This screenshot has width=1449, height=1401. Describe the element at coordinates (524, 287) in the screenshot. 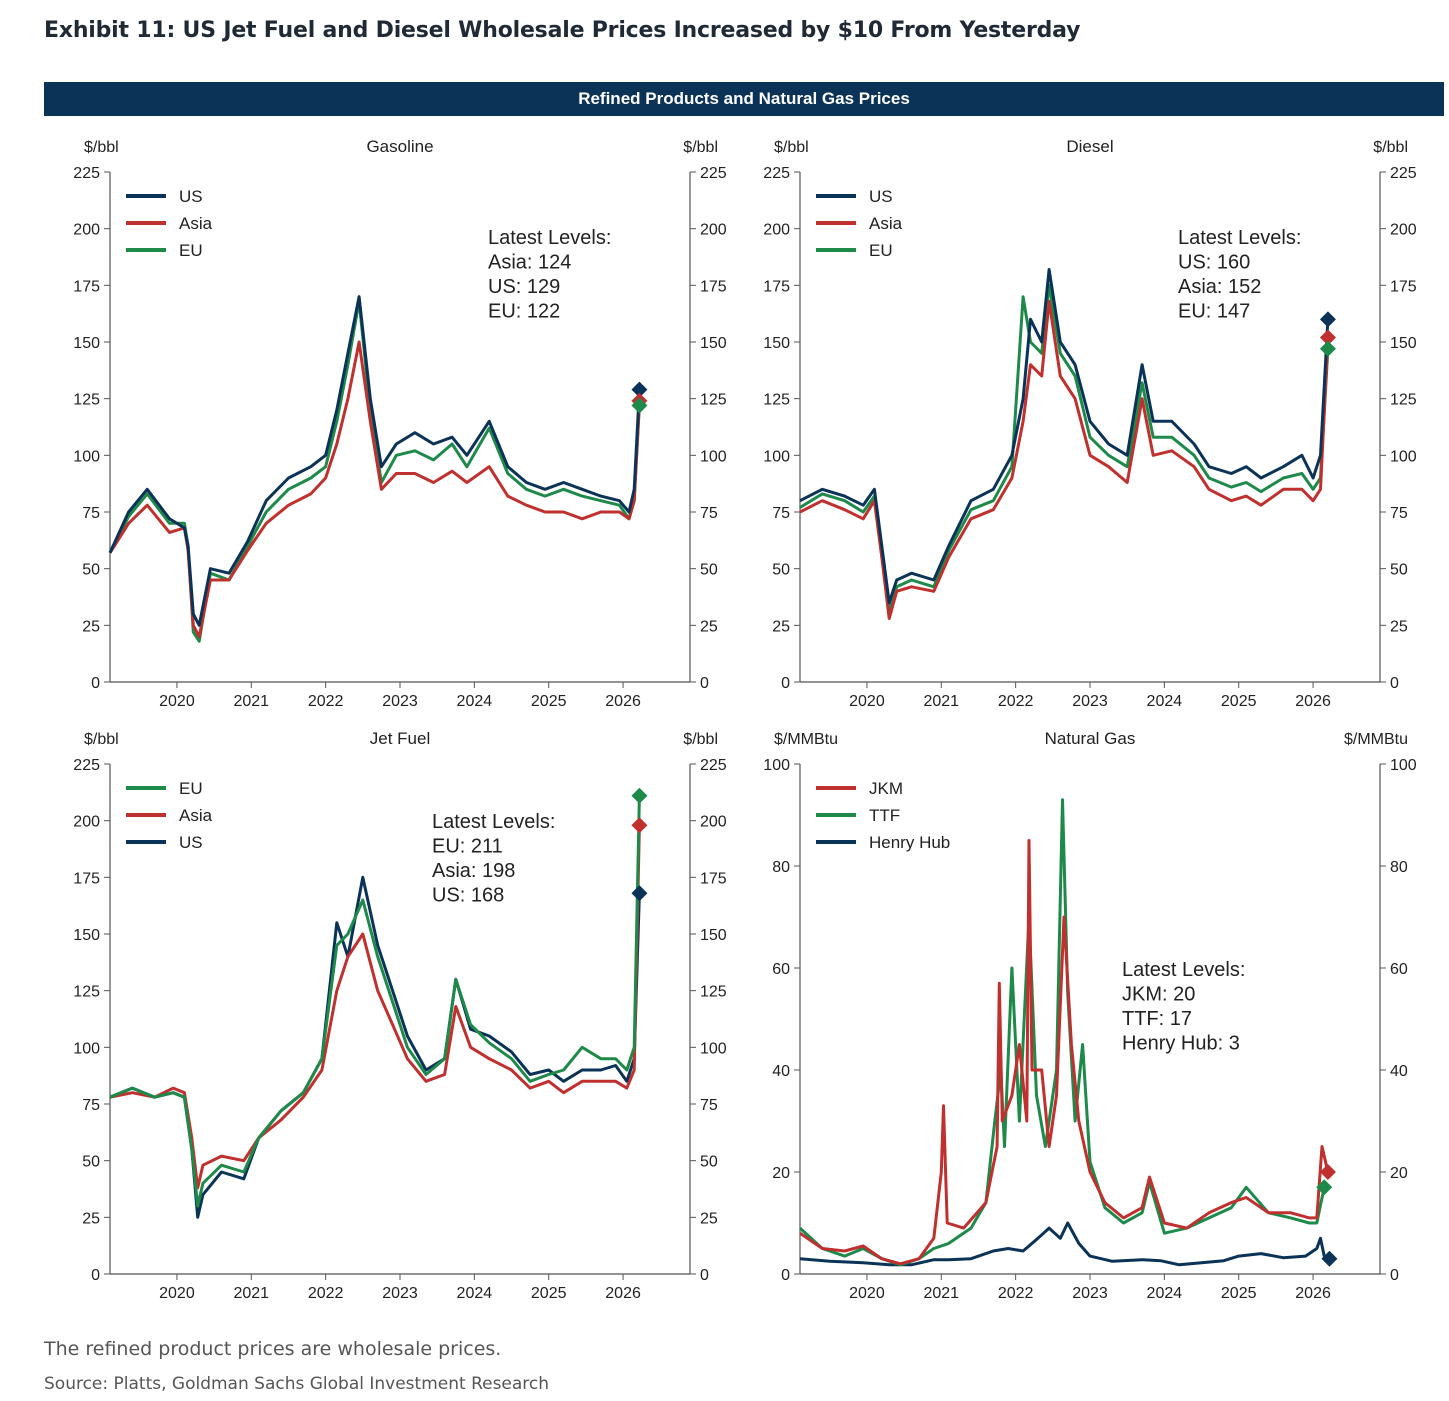

I see `latest-level-item: US: 129` at that location.